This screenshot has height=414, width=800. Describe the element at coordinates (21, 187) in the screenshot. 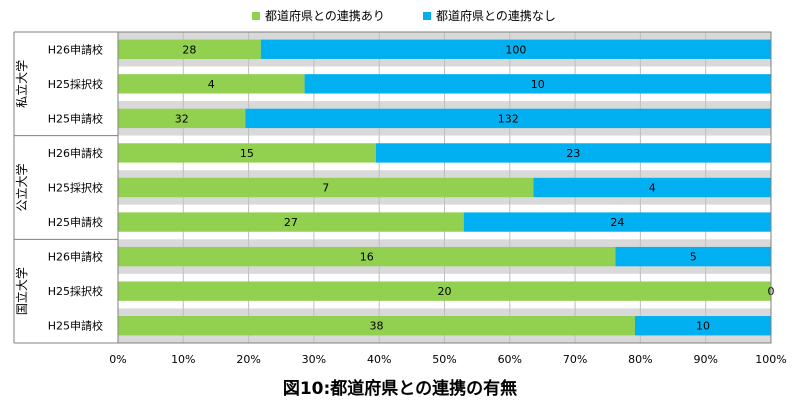

I see `group-label: 公立大学` at that location.